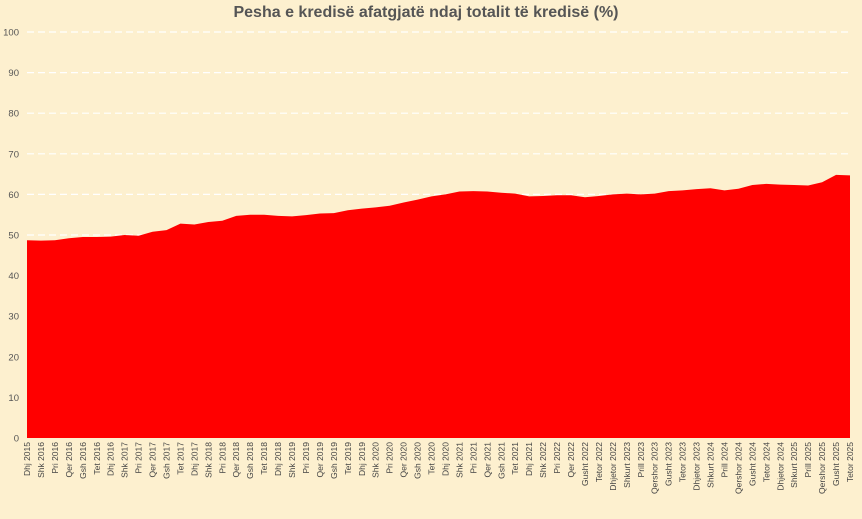  What do you see at coordinates (334, 460) in the screenshot?
I see `x-tick-label: Gsh 2019` at bounding box center [334, 460].